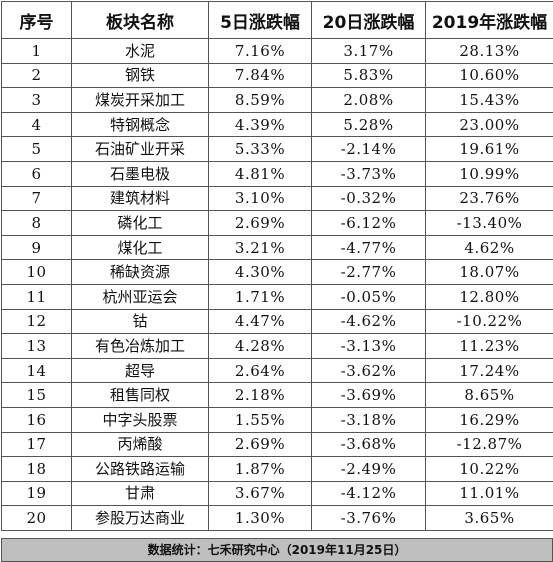  I want to click on cell-index: 9, so click(36, 247).